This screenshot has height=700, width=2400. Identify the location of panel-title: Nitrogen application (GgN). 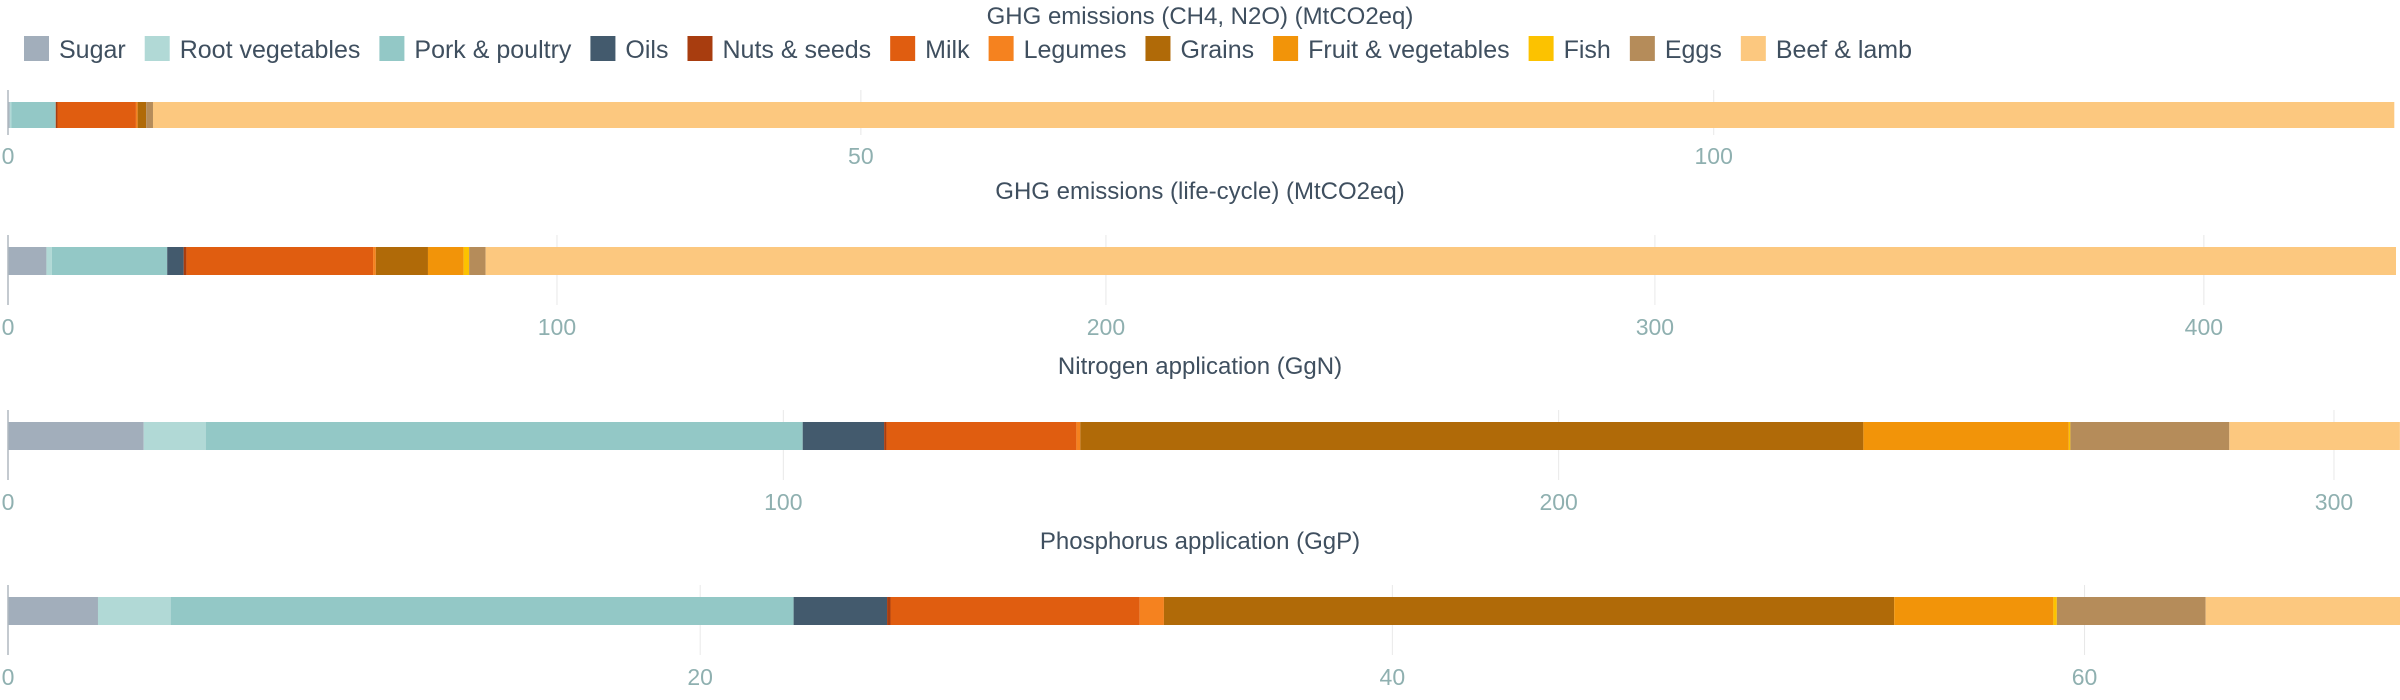
(1200, 366).